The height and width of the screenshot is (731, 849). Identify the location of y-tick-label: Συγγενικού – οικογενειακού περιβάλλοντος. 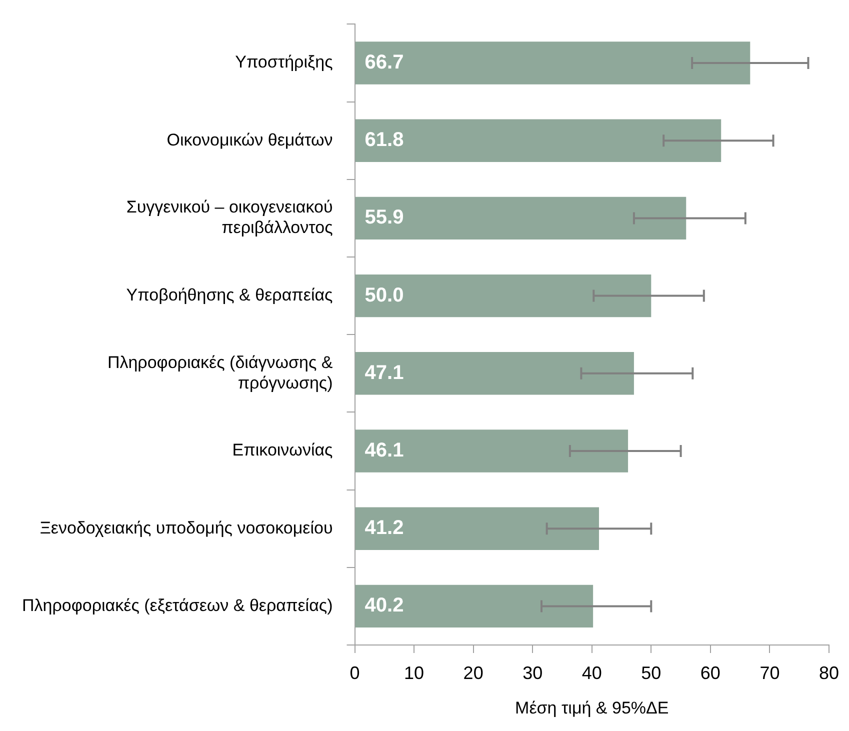
(229, 218).